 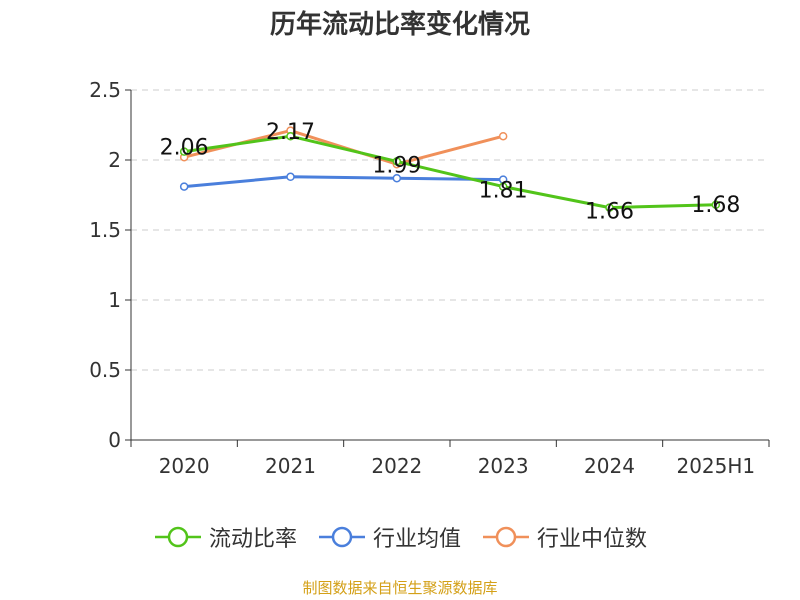 What do you see at coordinates (503, 466) in the screenshot?
I see `x-tick-label: 2023` at bounding box center [503, 466].